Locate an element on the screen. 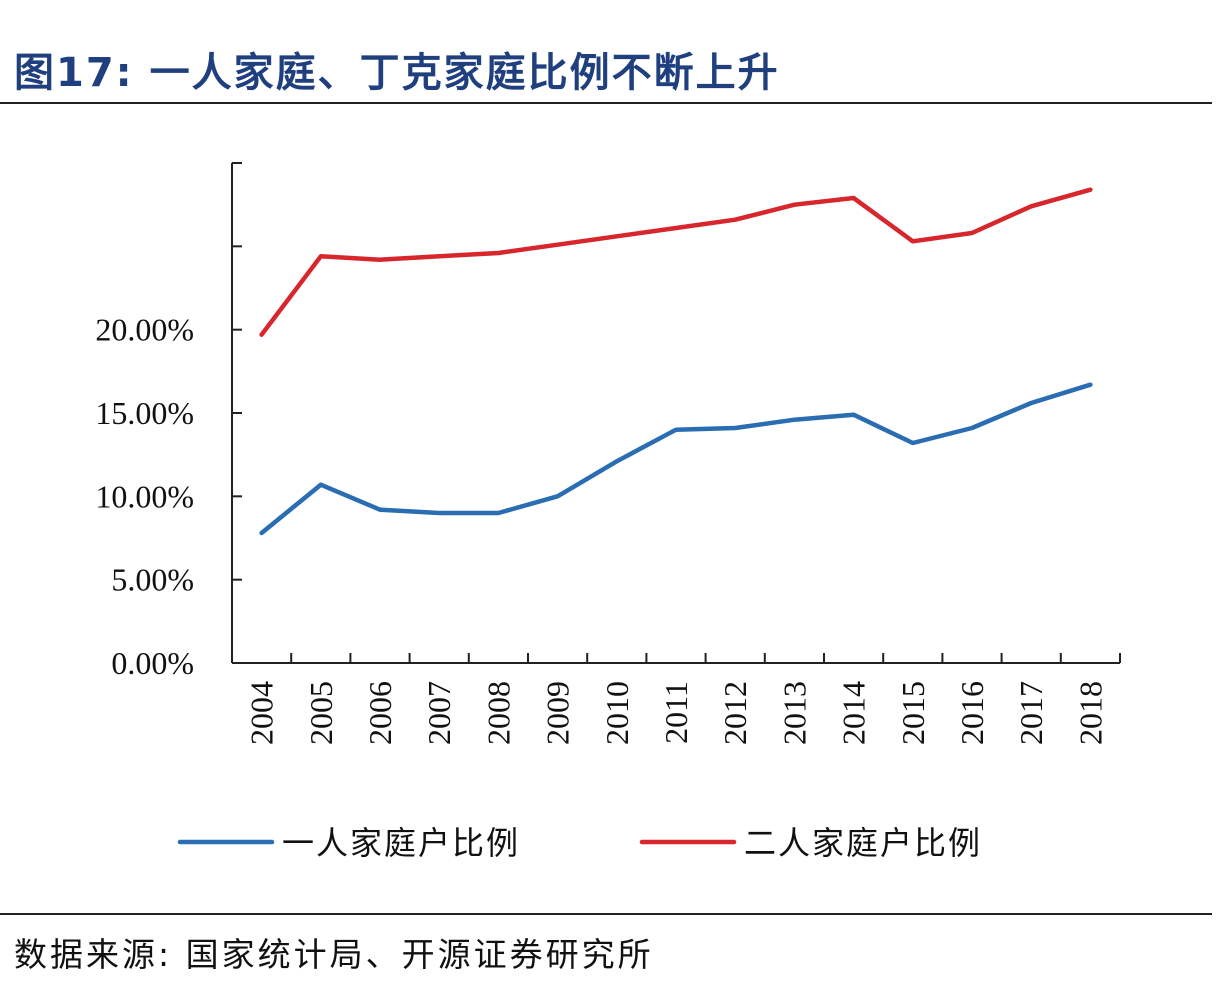  source-note: 数据来源: 国家统计局、开源证券研究所 is located at coordinates (334, 954).